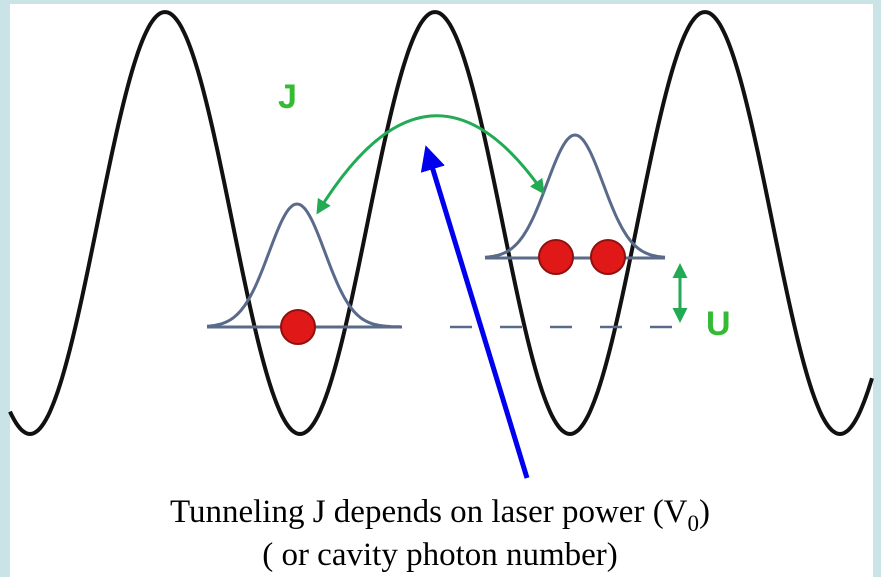 This screenshot has width=881, height=577. I want to click on pointer-arrow, so click(475, 312).